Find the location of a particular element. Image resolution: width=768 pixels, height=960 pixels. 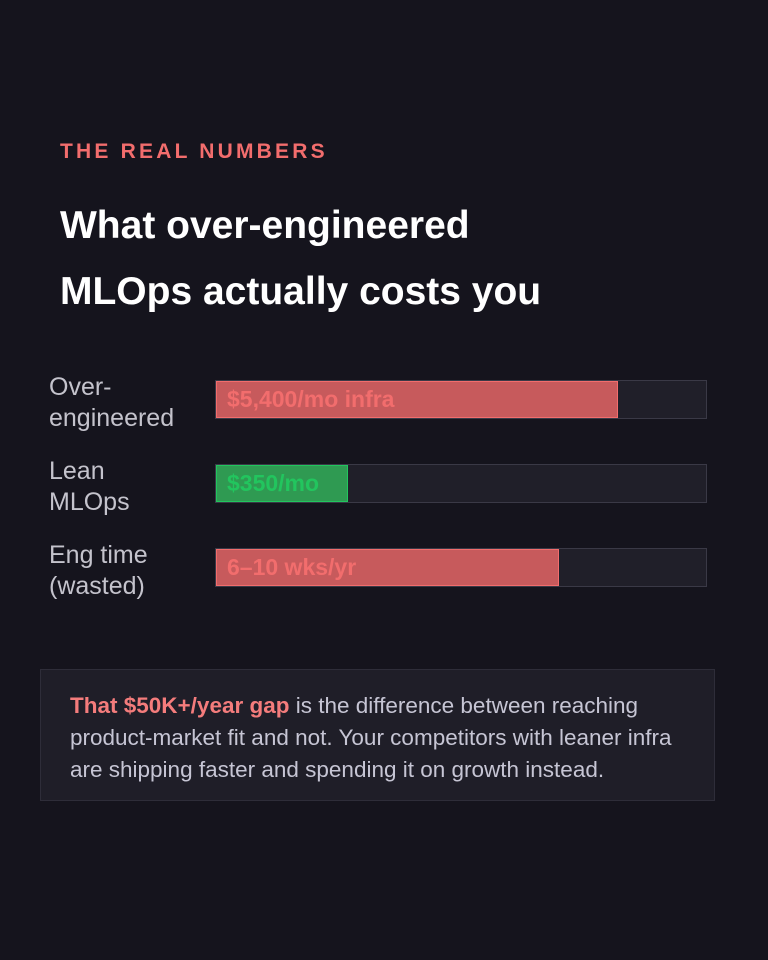

row: Lean MLOps $350/mo is located at coordinates (379, 495).